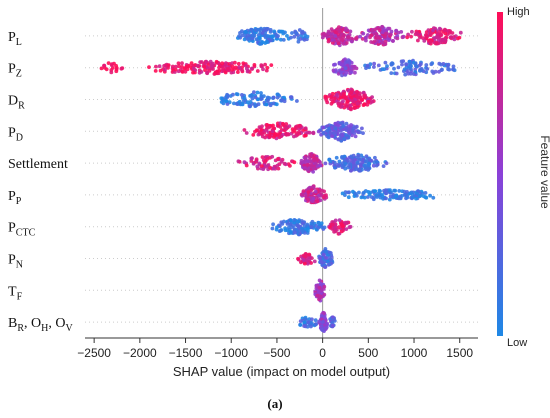 Image resolution: width=550 pixels, height=418 pixels. I want to click on x-tick-label: −500, so click(276, 353).